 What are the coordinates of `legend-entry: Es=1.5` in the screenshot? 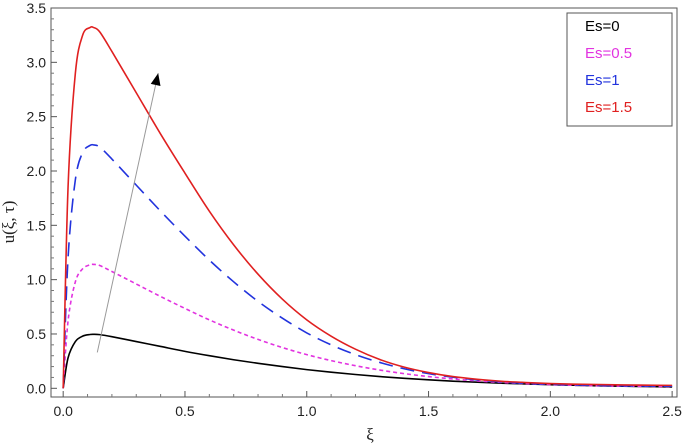 It's located at (608, 107).